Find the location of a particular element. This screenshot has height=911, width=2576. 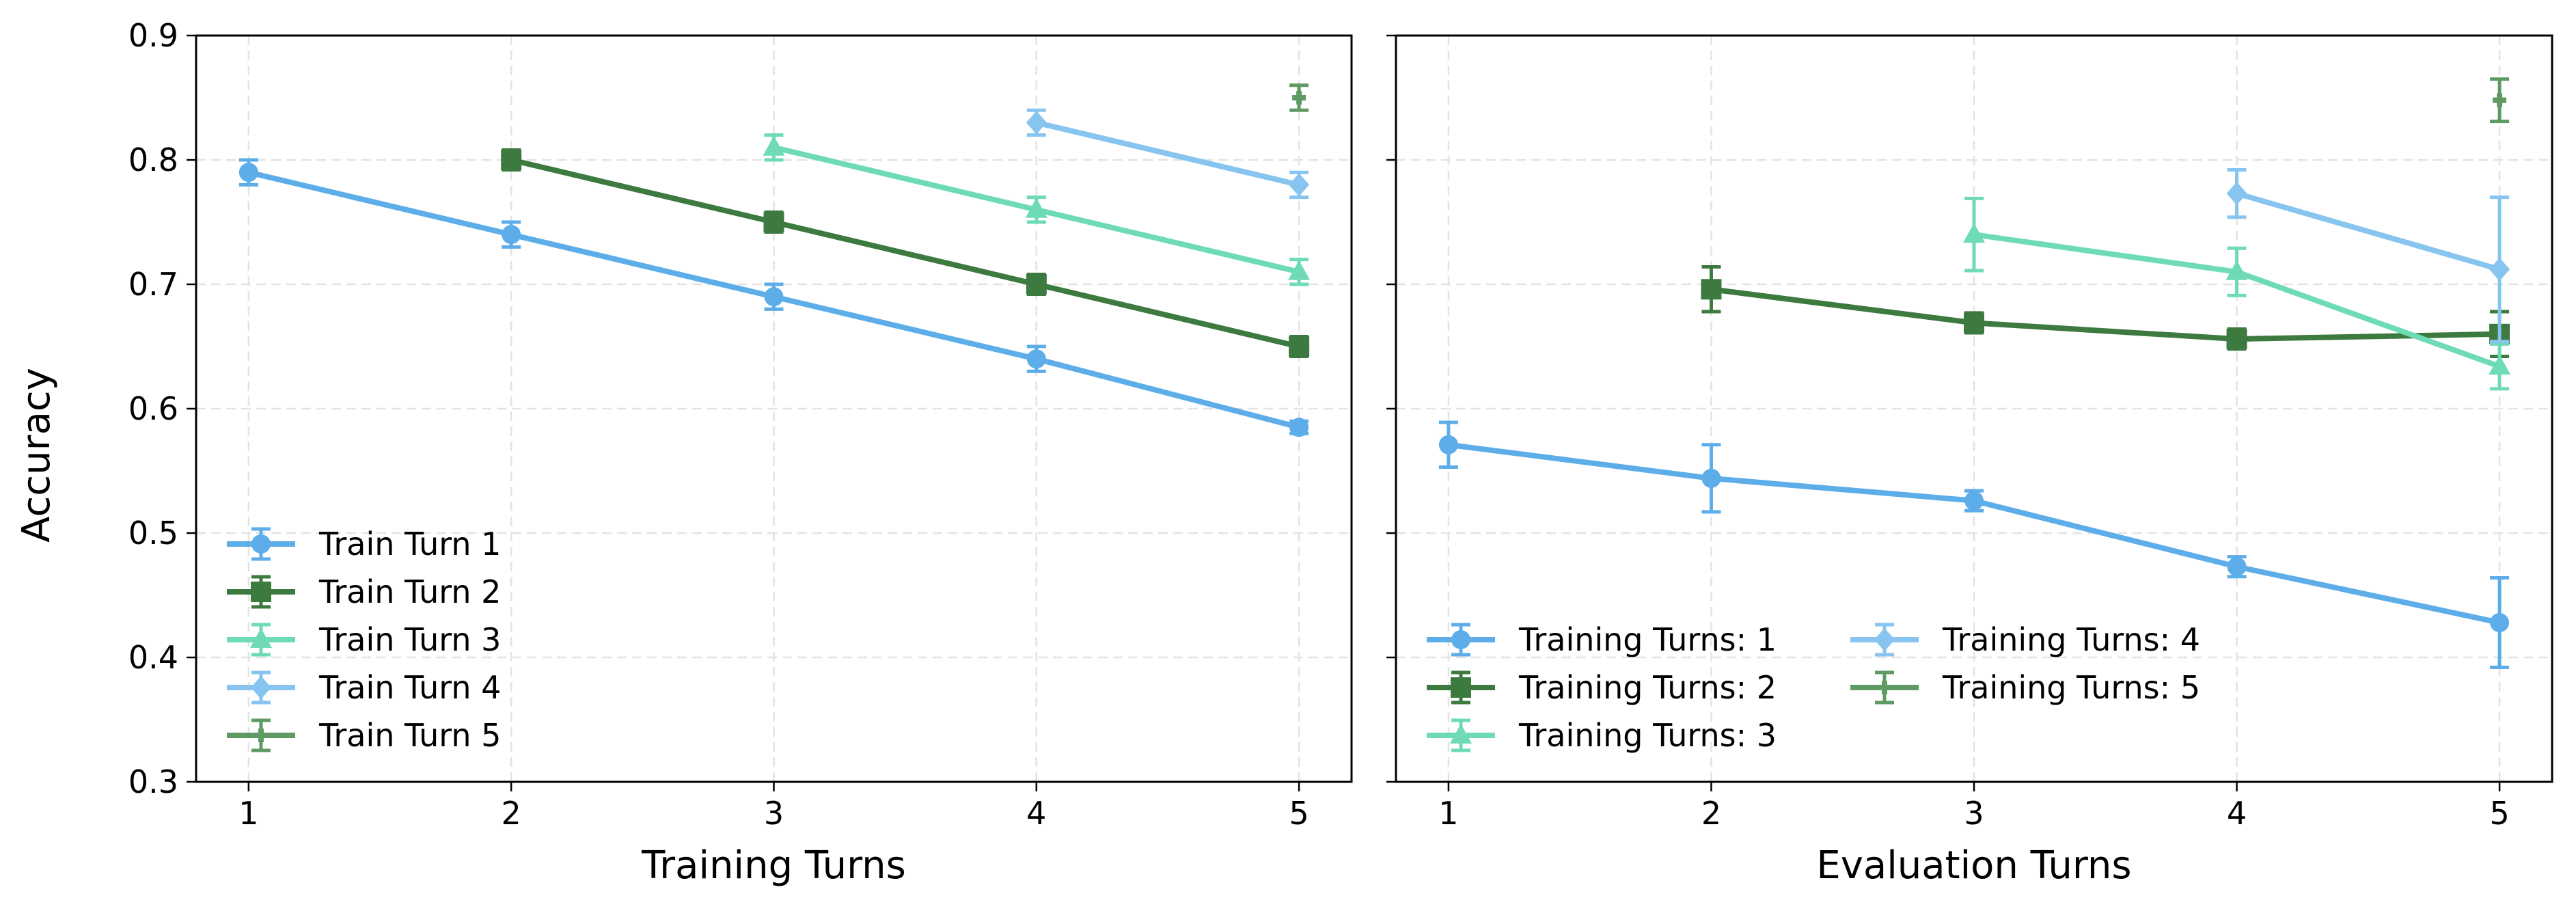

legend-entry-training-turns-3: Training Turns: 3 is located at coordinates (1602, 735).